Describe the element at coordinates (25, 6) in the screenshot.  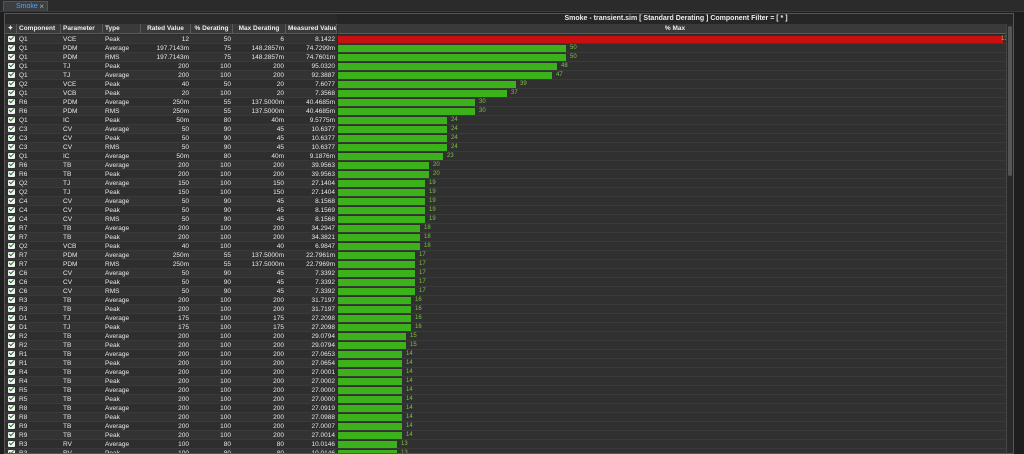
I see `tab-smoke: Smoke ×` at that location.